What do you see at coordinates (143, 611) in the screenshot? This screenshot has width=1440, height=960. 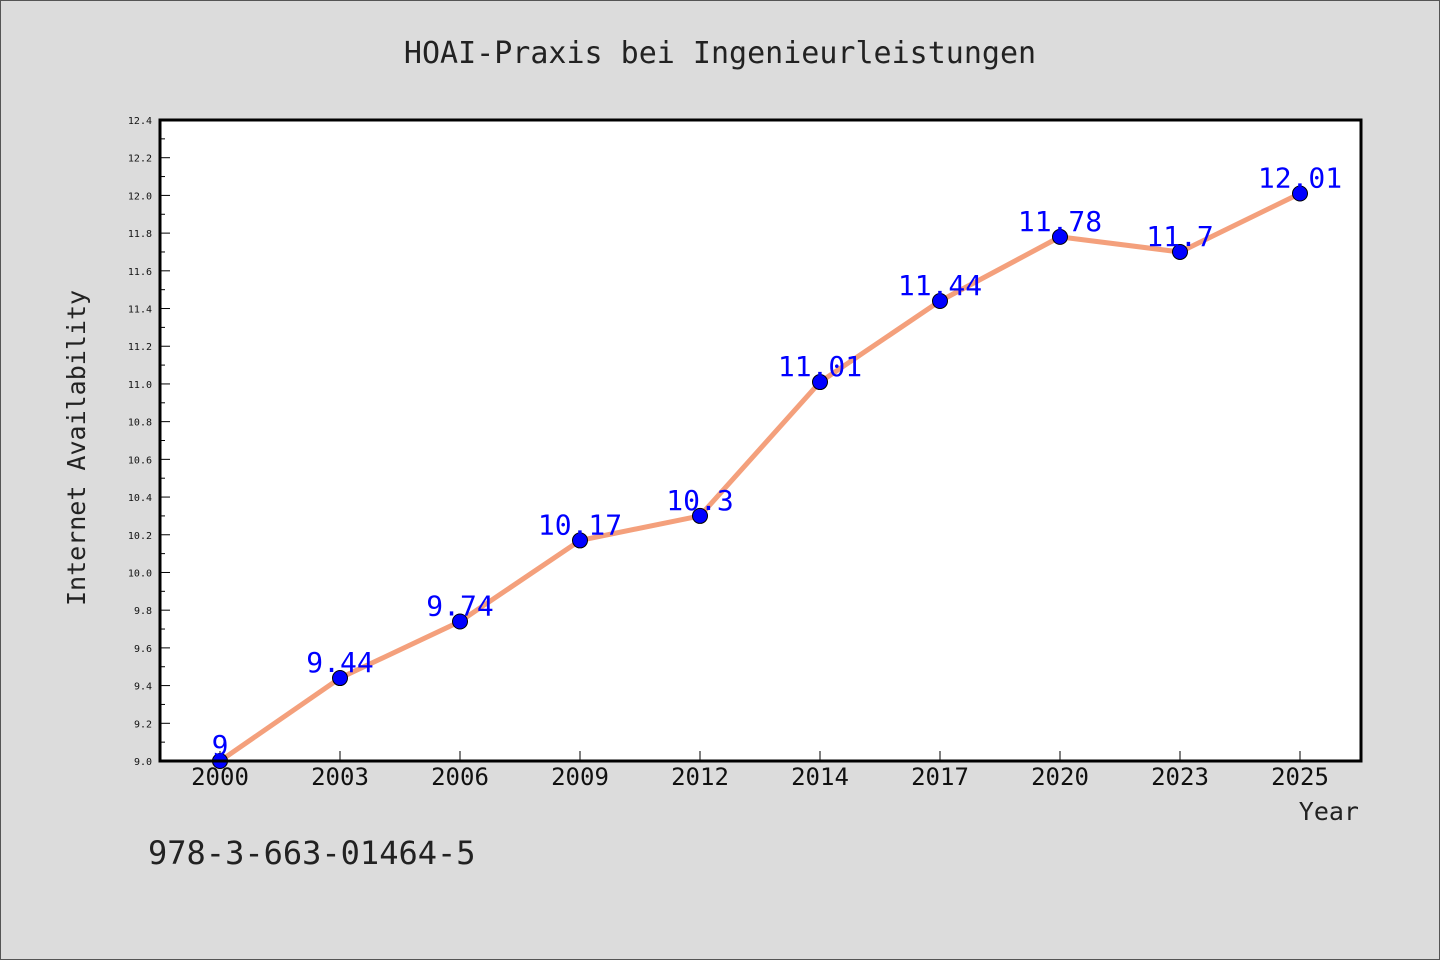 I see `y-tick-label: 9.8` at bounding box center [143, 611].